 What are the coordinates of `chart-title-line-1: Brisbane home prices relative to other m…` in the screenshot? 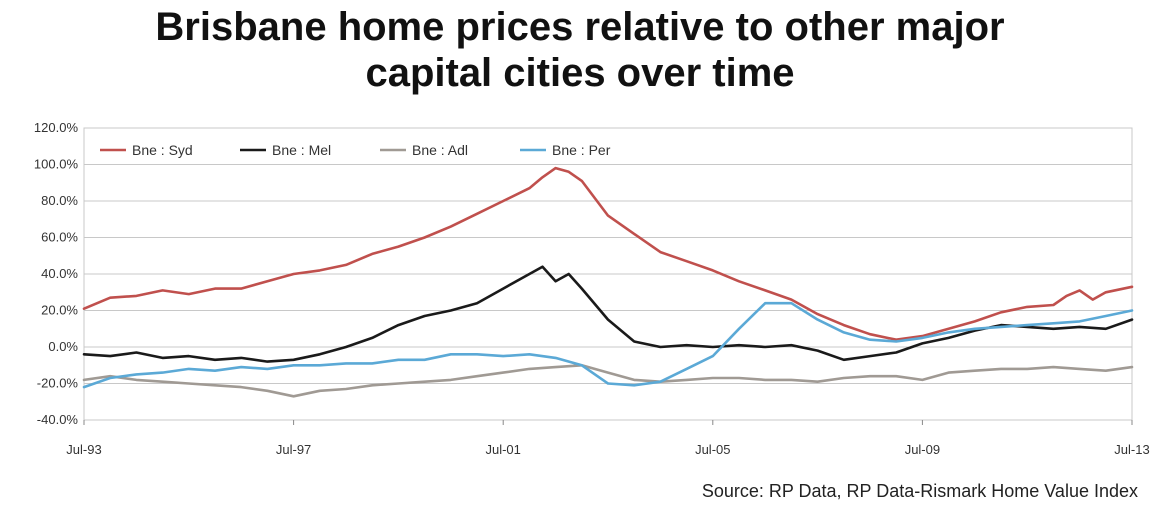 It's located at (580, 27).